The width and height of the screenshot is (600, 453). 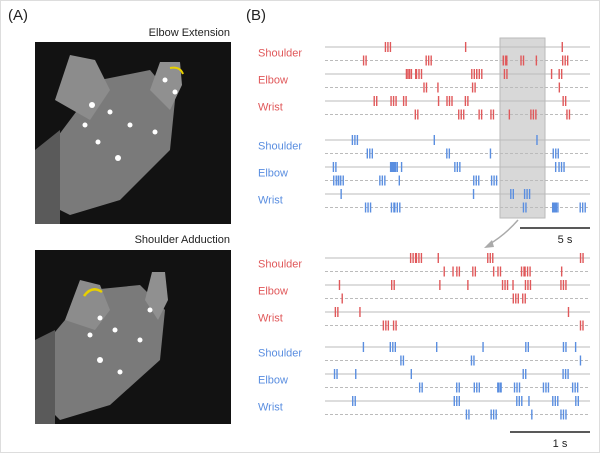 What do you see at coordinates (182, 240) in the screenshot?
I see `image-title: Shoulder Adduction` at bounding box center [182, 240].